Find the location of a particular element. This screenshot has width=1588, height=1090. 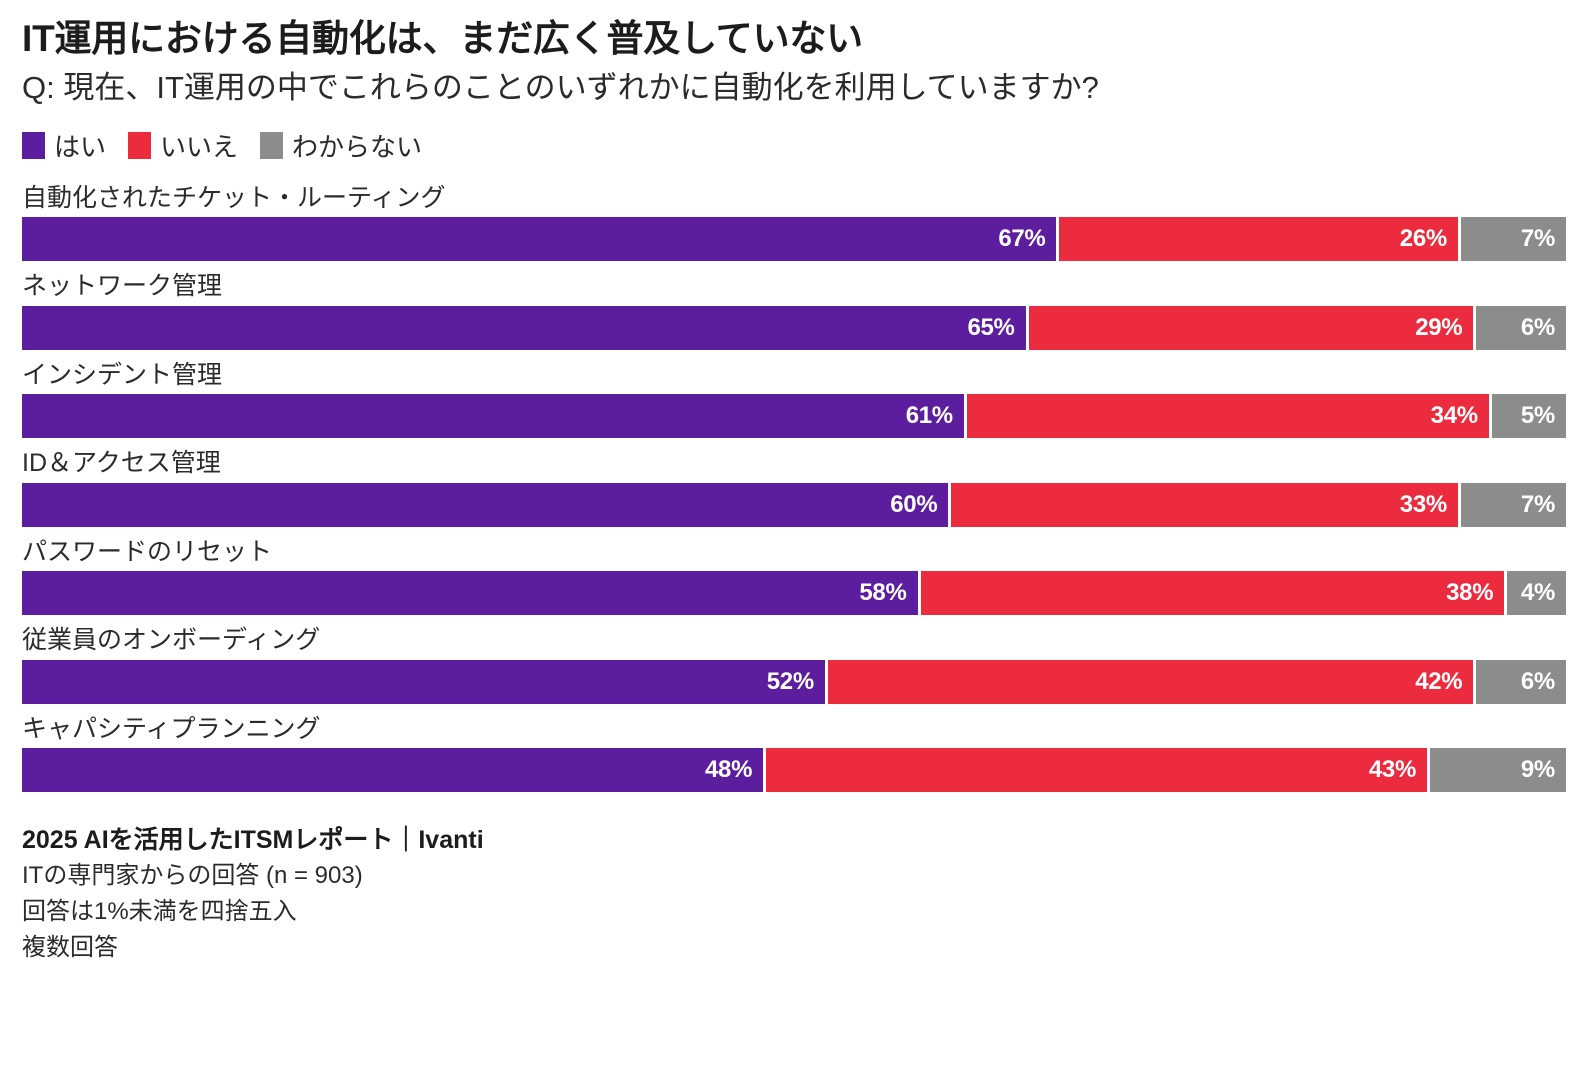

bar-segment-yes: 52% is located at coordinates (423, 681).